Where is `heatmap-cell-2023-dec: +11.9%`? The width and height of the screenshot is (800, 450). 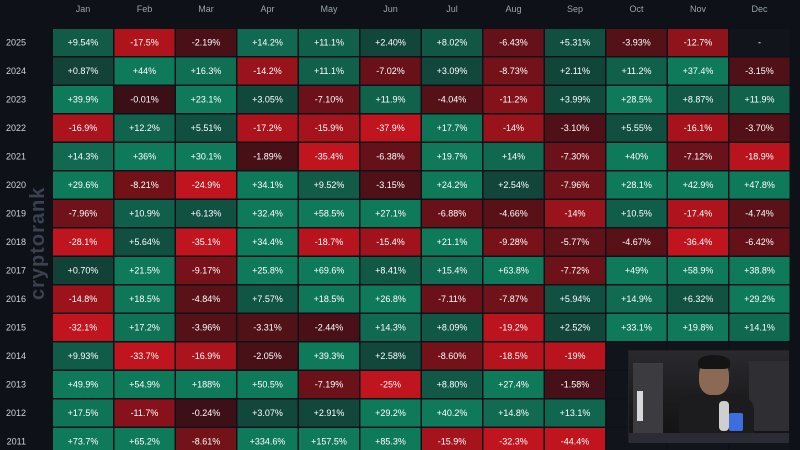
heatmap-cell-2023-dec: +11.9% is located at coordinates (759, 99).